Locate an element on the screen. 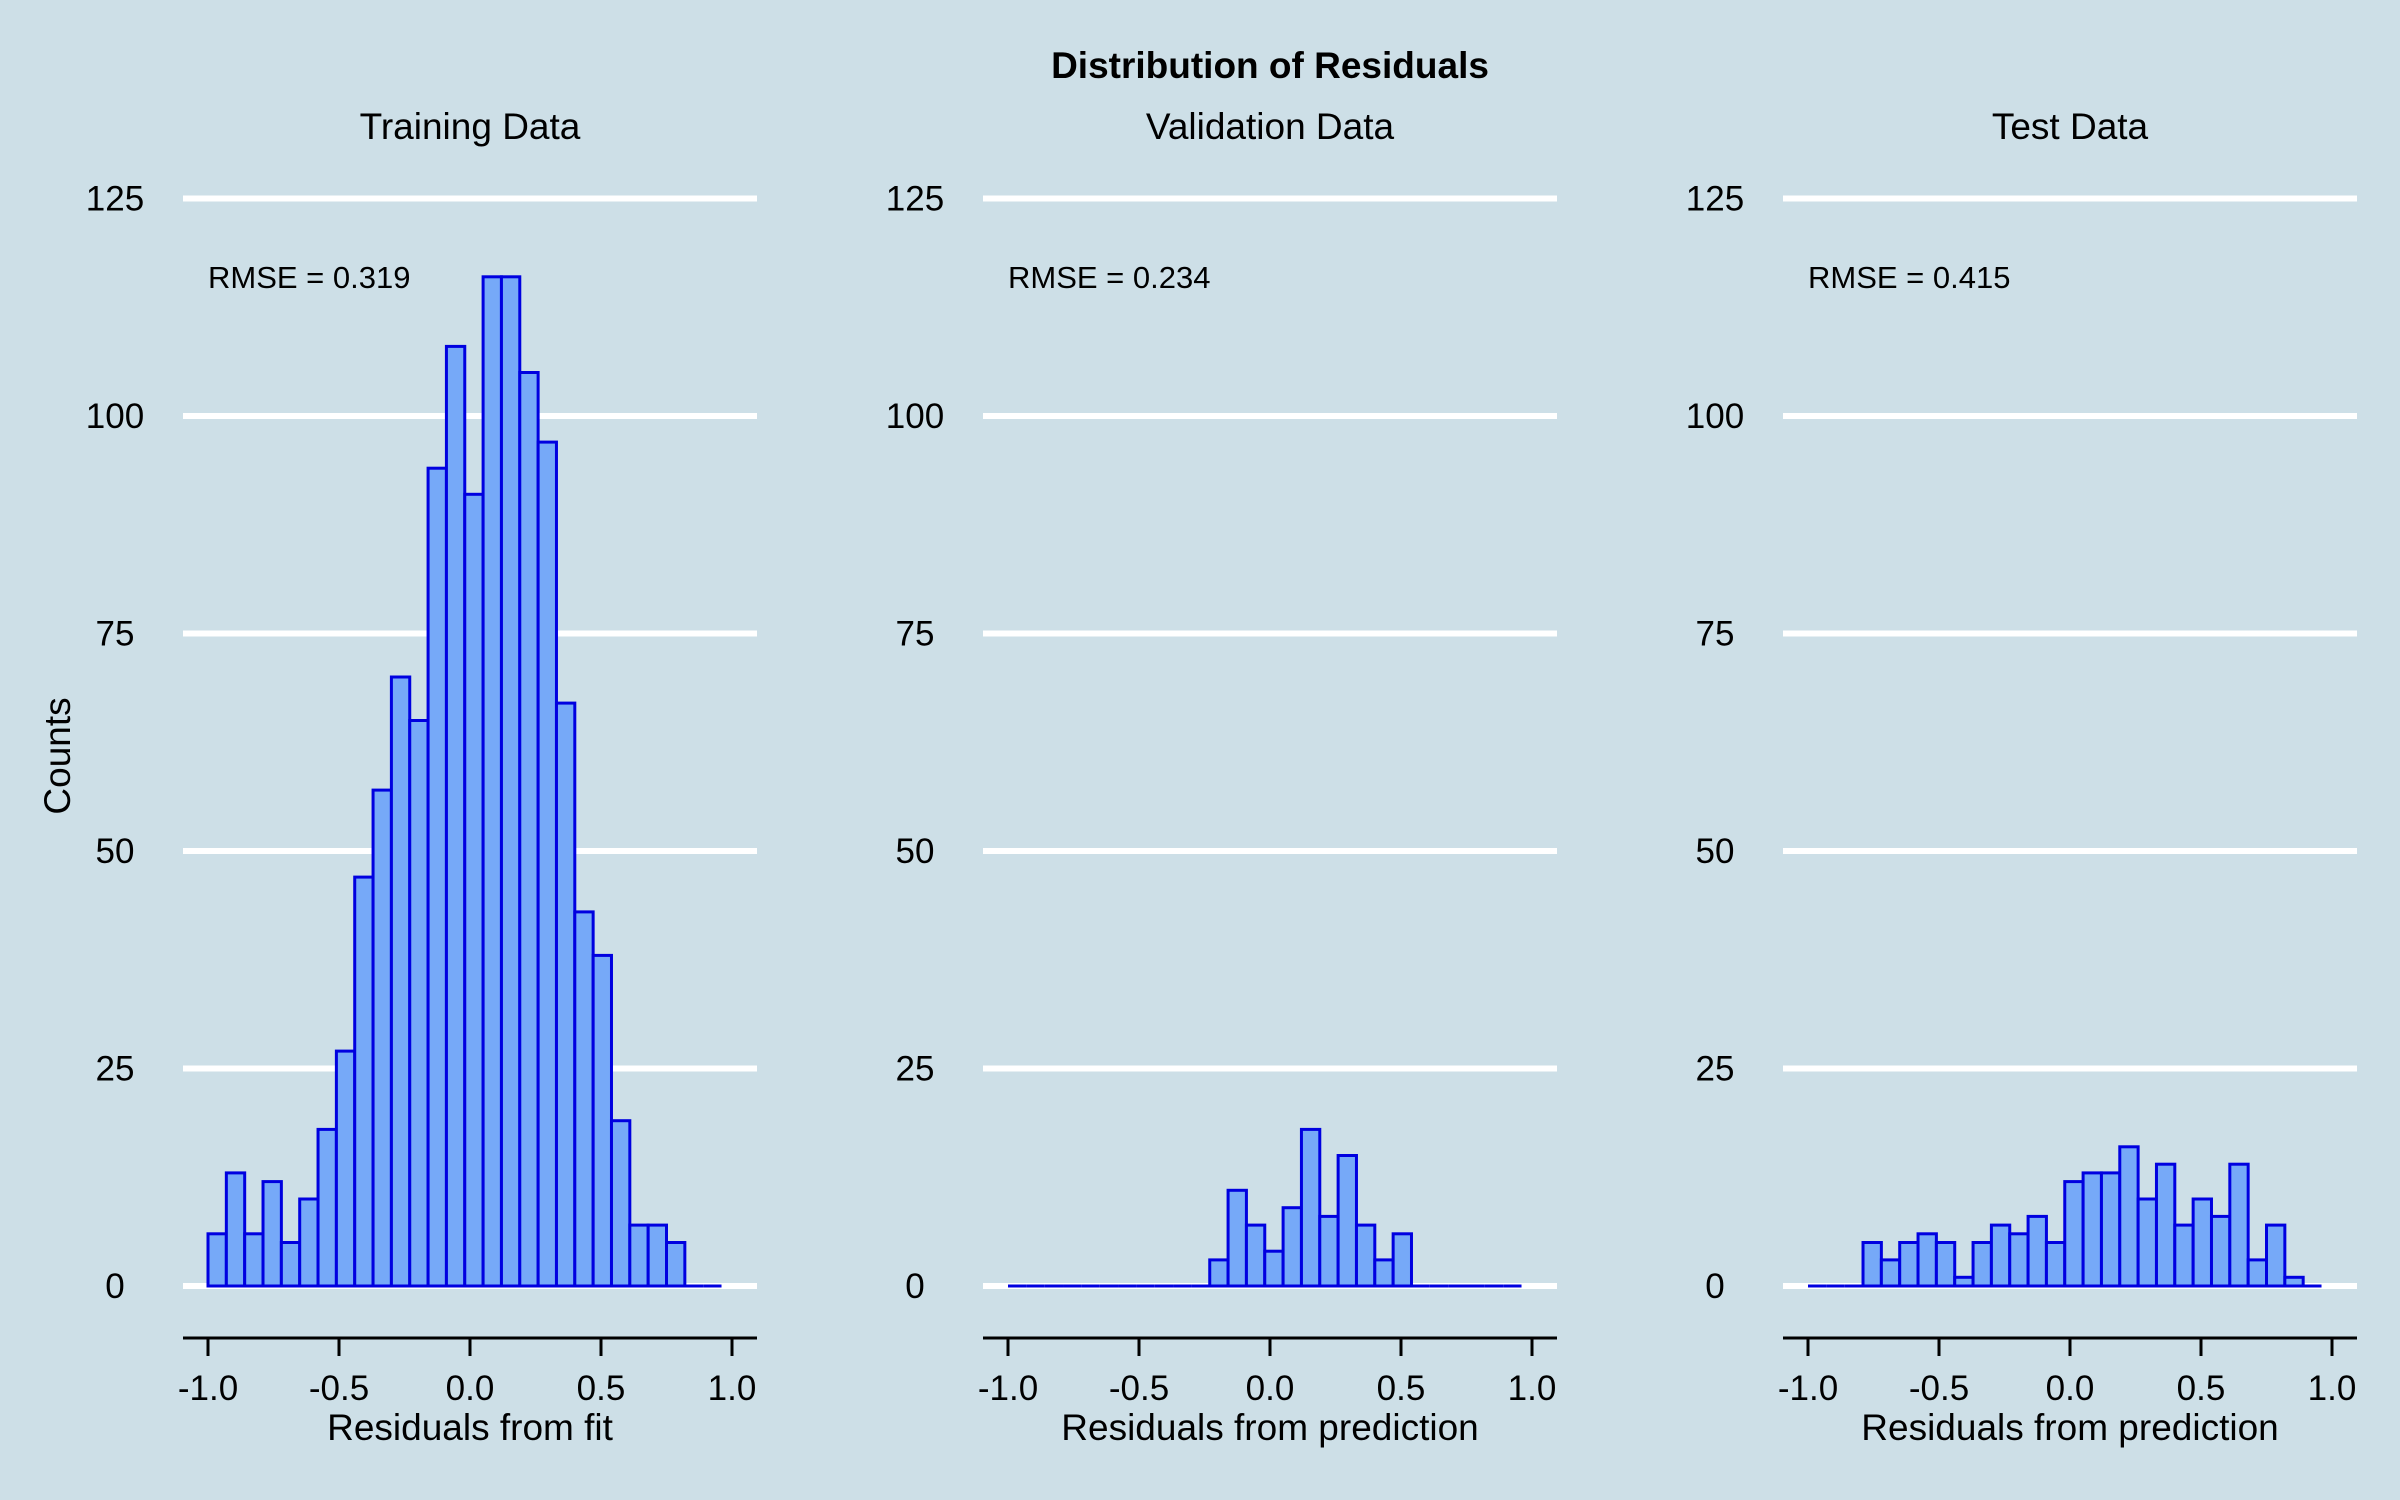 Image resolution: width=2400 pixels, height=1500 pixels. x-axis-title: Residuals from fit is located at coordinates (470, 1427).